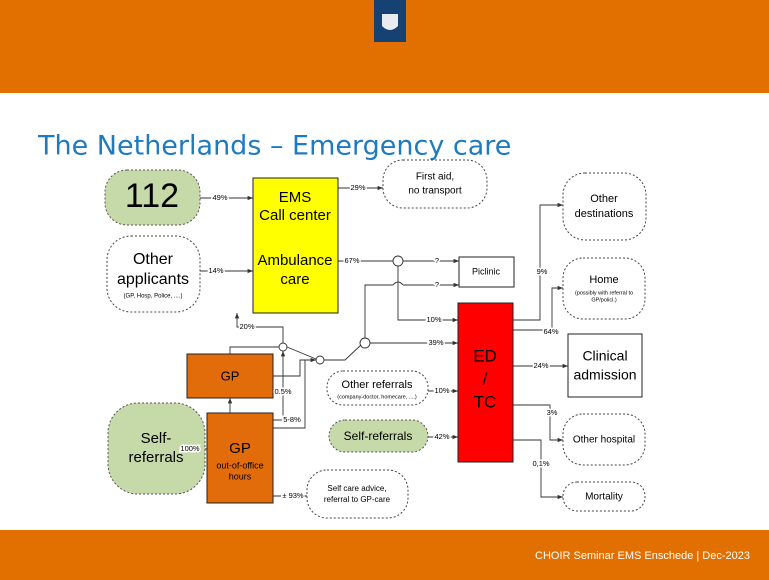  Describe the element at coordinates (155, 457) in the screenshot. I see `node-label: referrals` at that location.